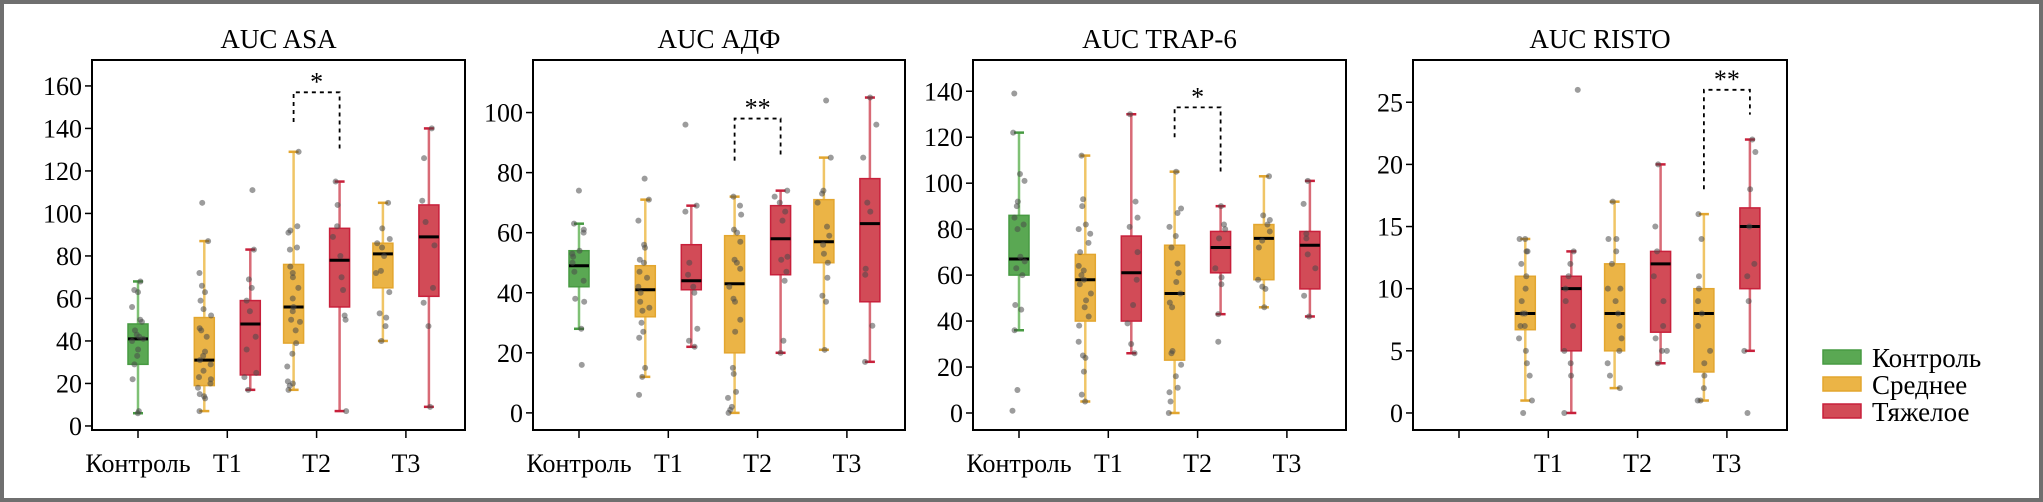  Describe the element at coordinates (668, 463) in the screenshot. I see `x-tick-label: T1` at that location.